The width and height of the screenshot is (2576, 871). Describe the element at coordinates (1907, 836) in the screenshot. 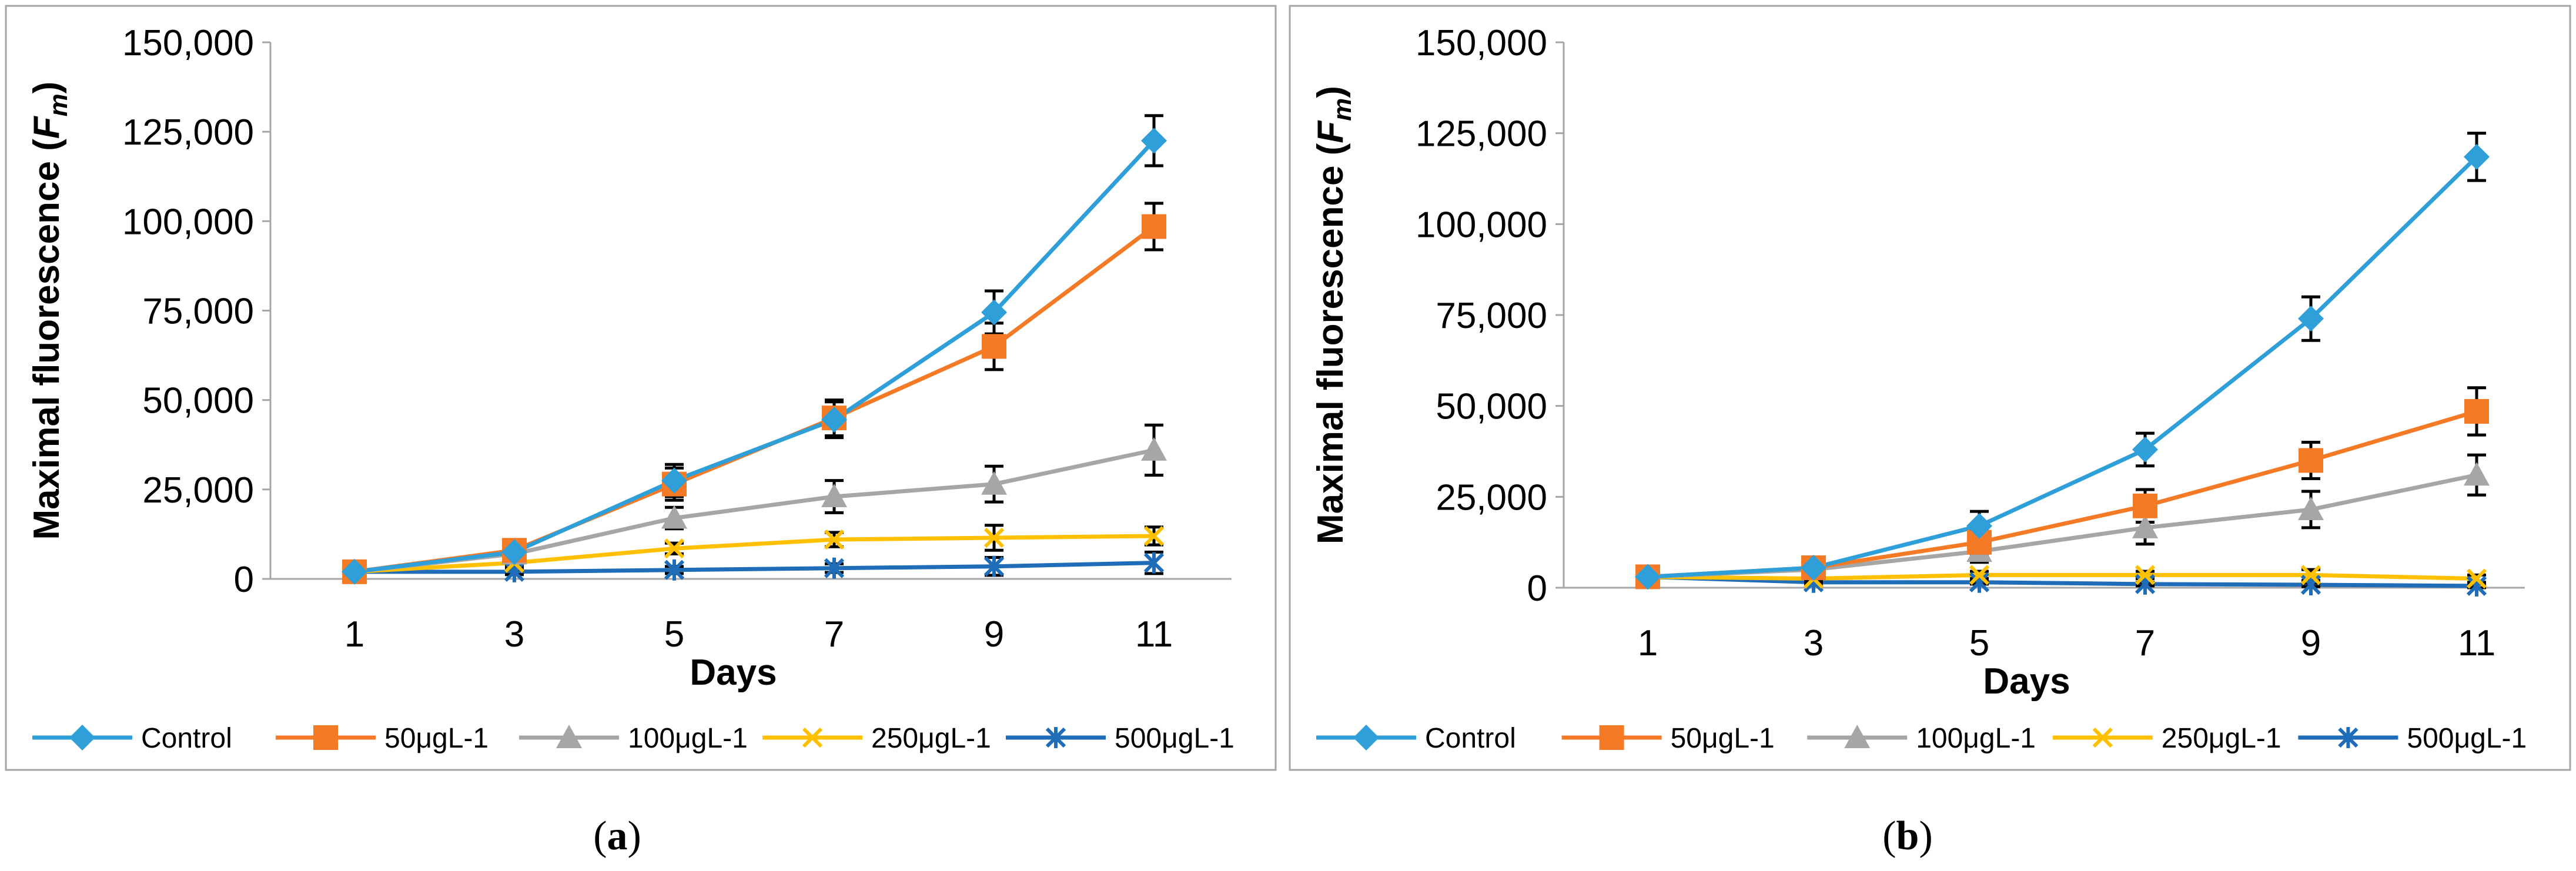

I see `panel-caption: (b)` at that location.